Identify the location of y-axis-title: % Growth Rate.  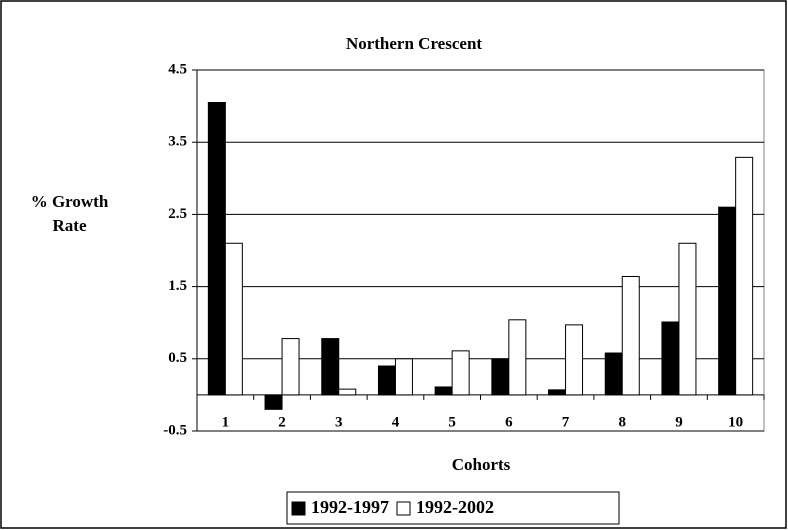
(69, 213).